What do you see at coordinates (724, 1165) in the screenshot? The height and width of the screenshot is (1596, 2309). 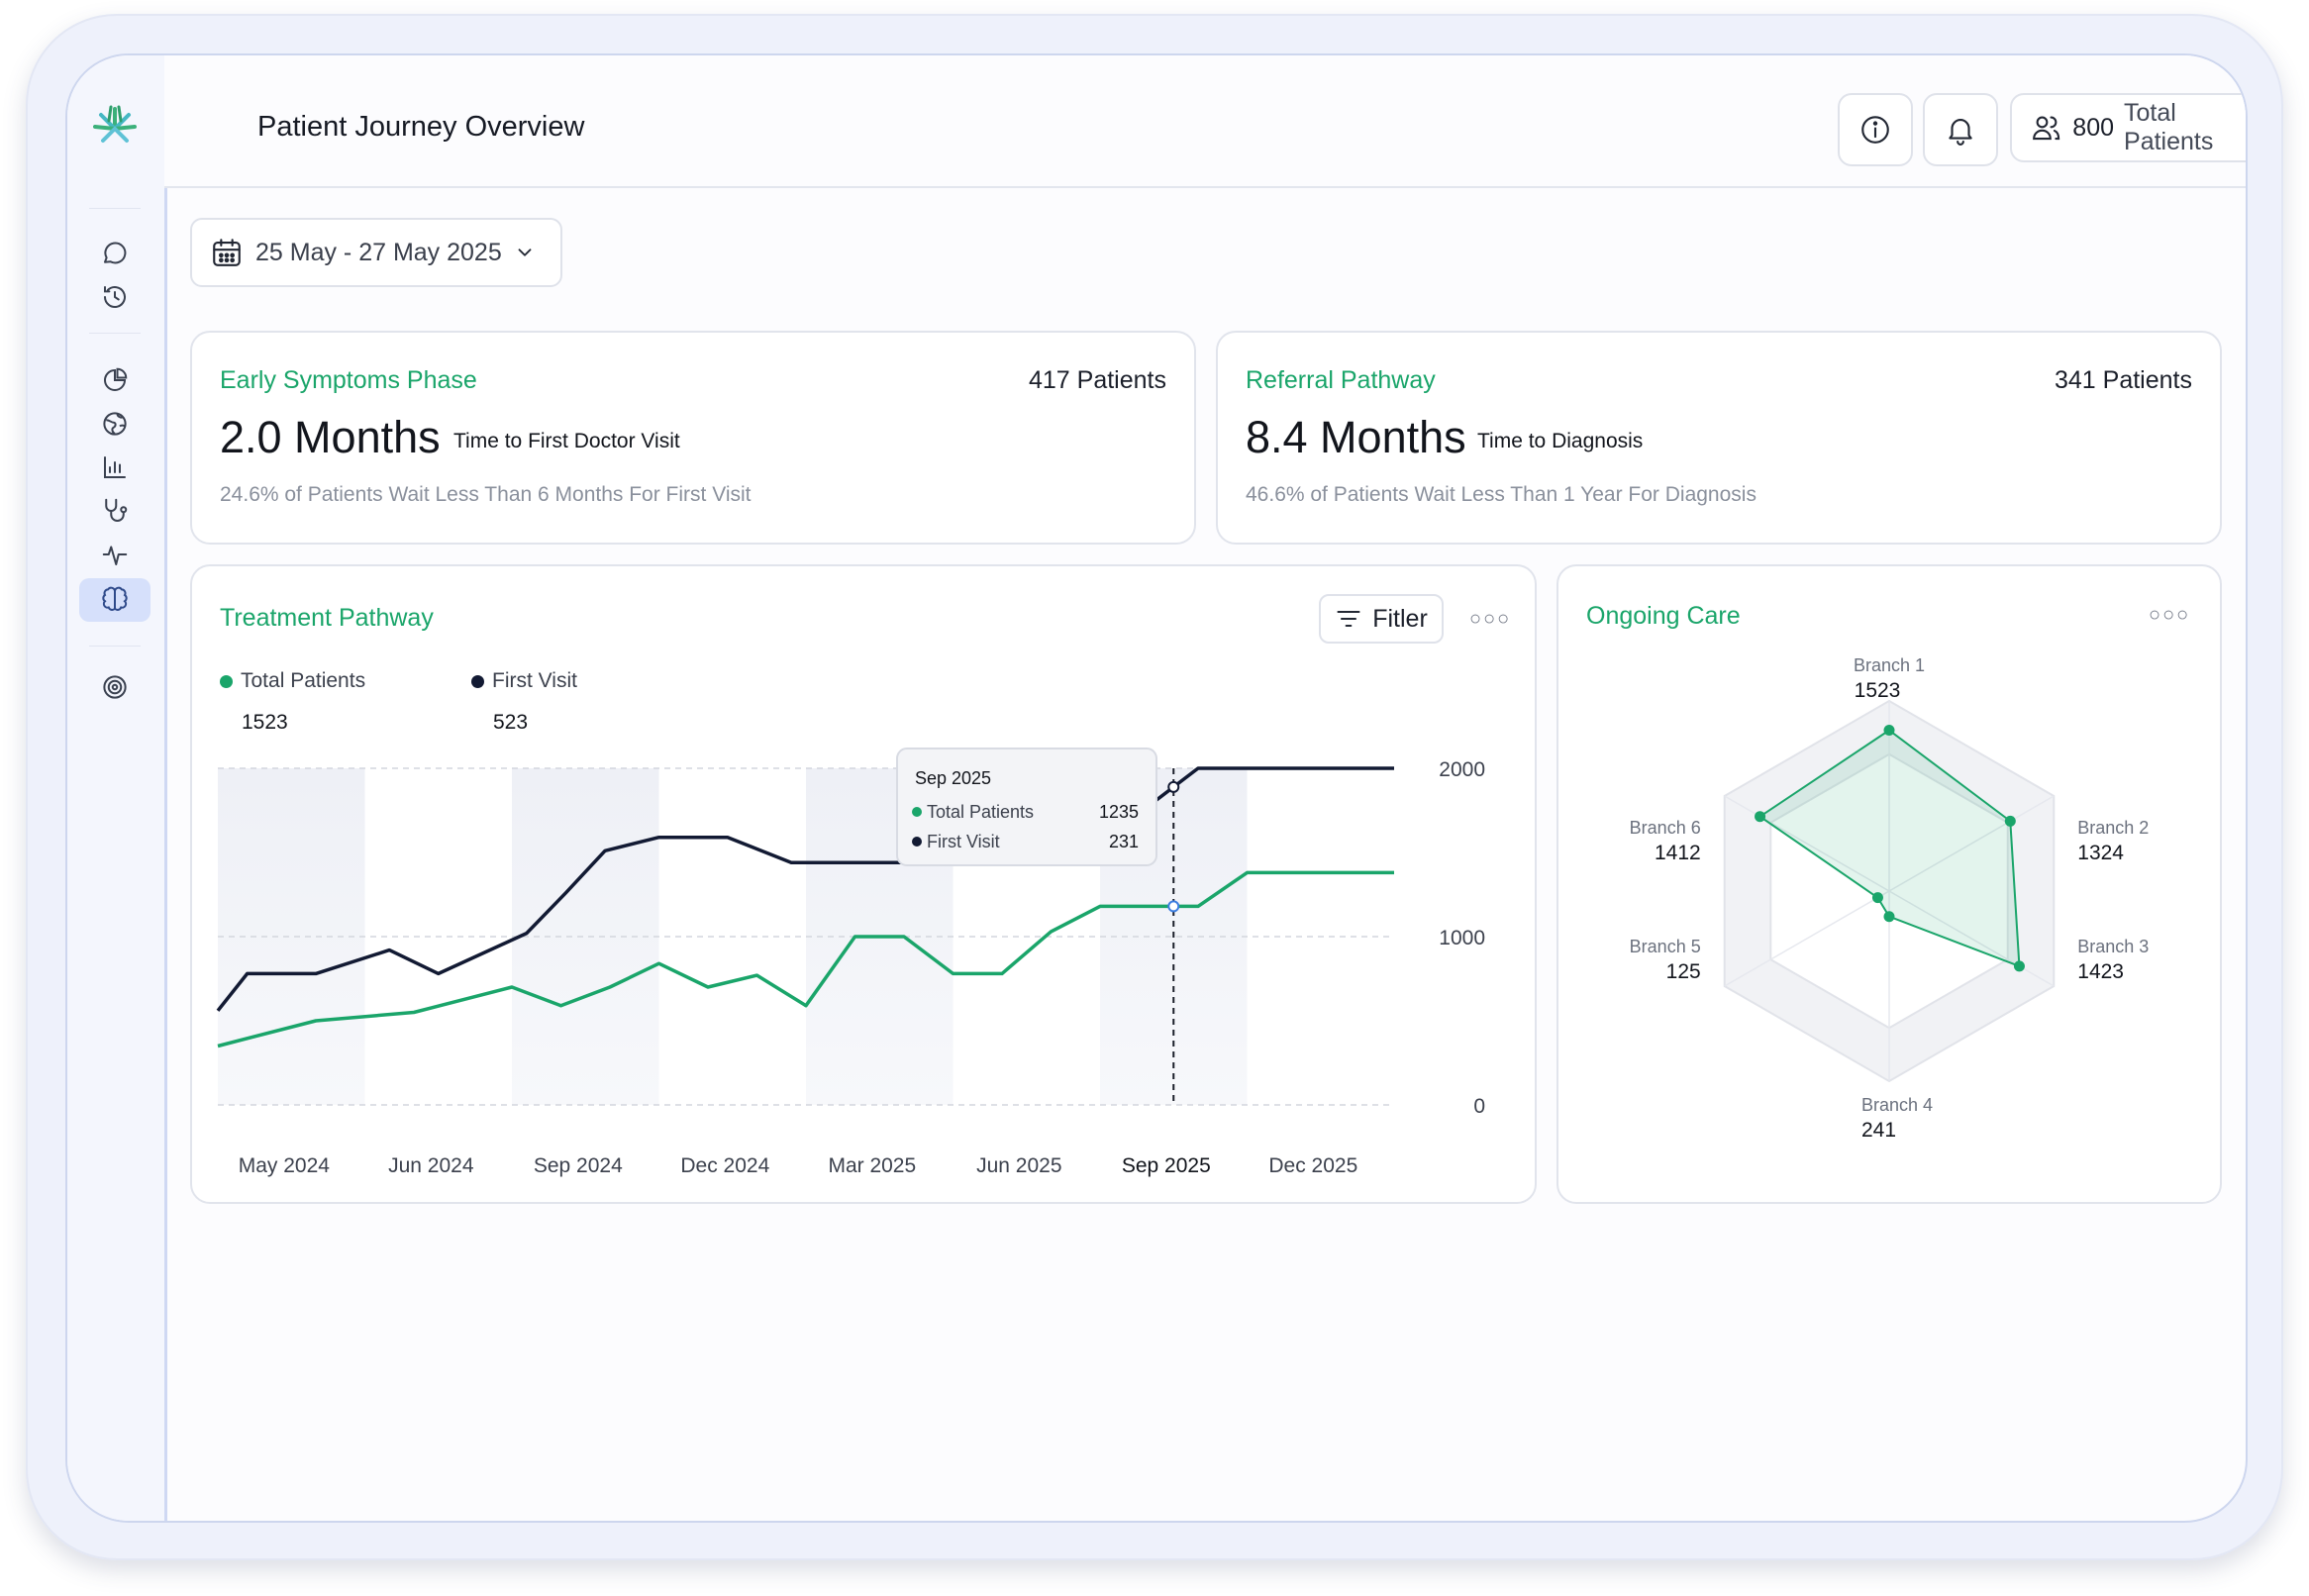 I see `x-tick-label: Dec 2024` at bounding box center [724, 1165].